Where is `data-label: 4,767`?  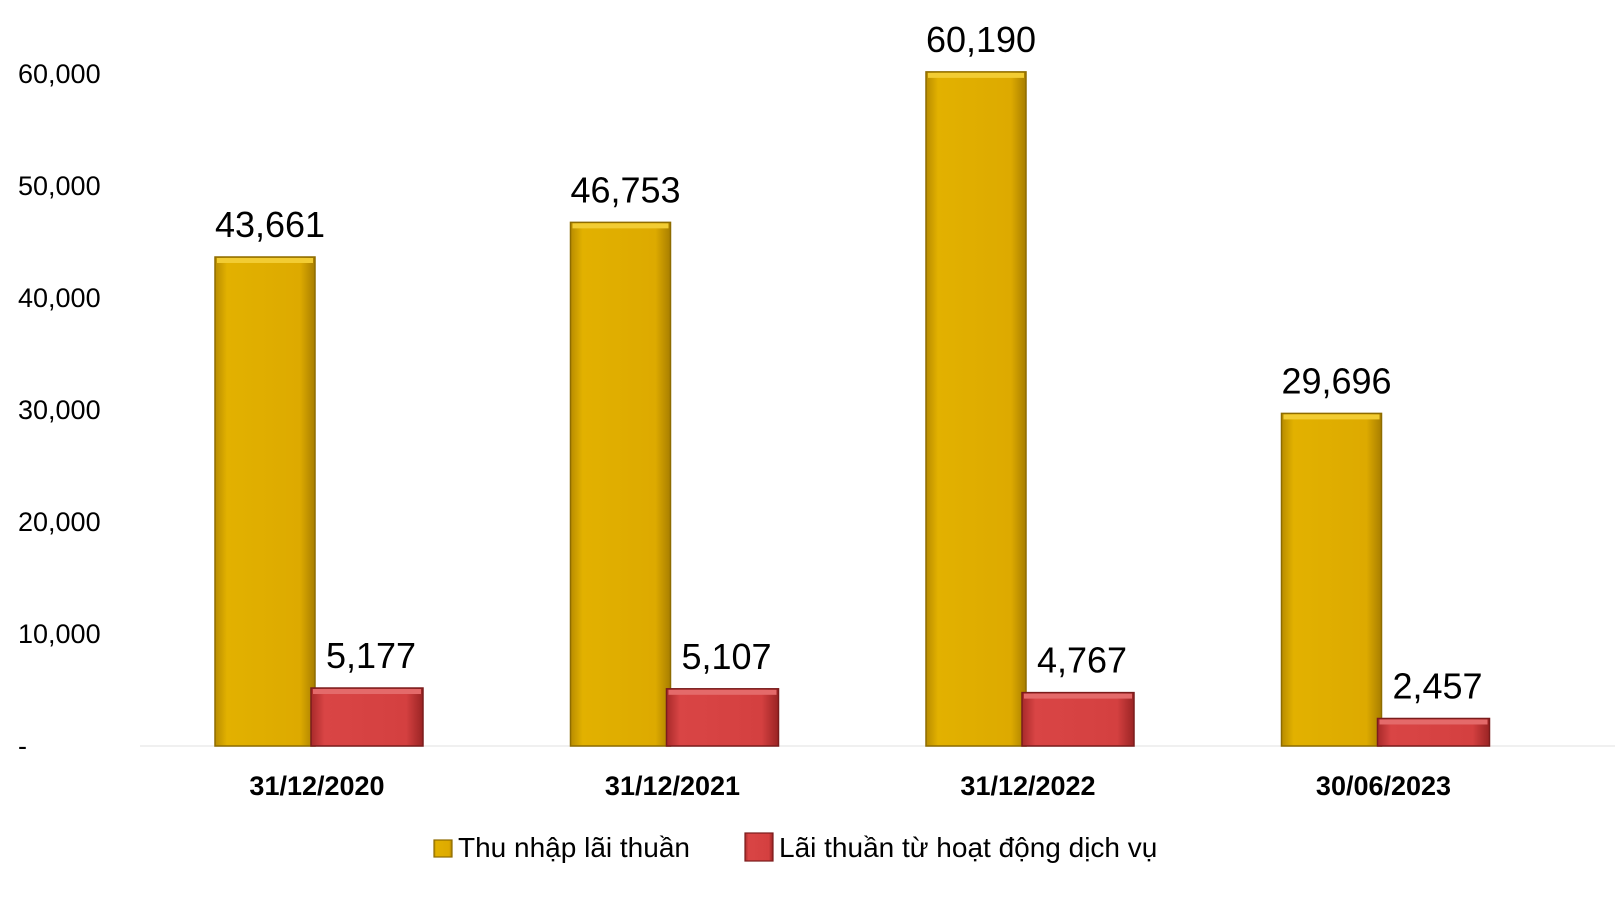 data-label: 4,767 is located at coordinates (1082, 660).